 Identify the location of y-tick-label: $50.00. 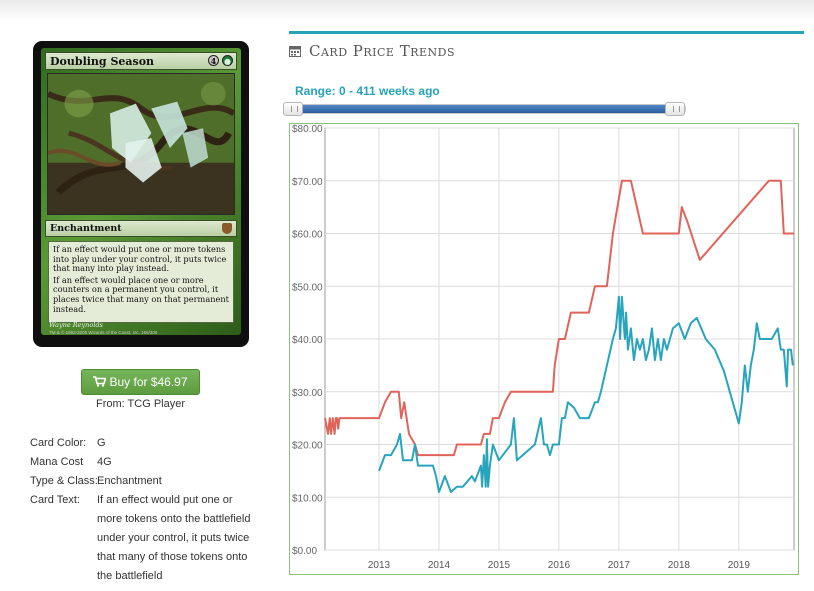
(307, 287).